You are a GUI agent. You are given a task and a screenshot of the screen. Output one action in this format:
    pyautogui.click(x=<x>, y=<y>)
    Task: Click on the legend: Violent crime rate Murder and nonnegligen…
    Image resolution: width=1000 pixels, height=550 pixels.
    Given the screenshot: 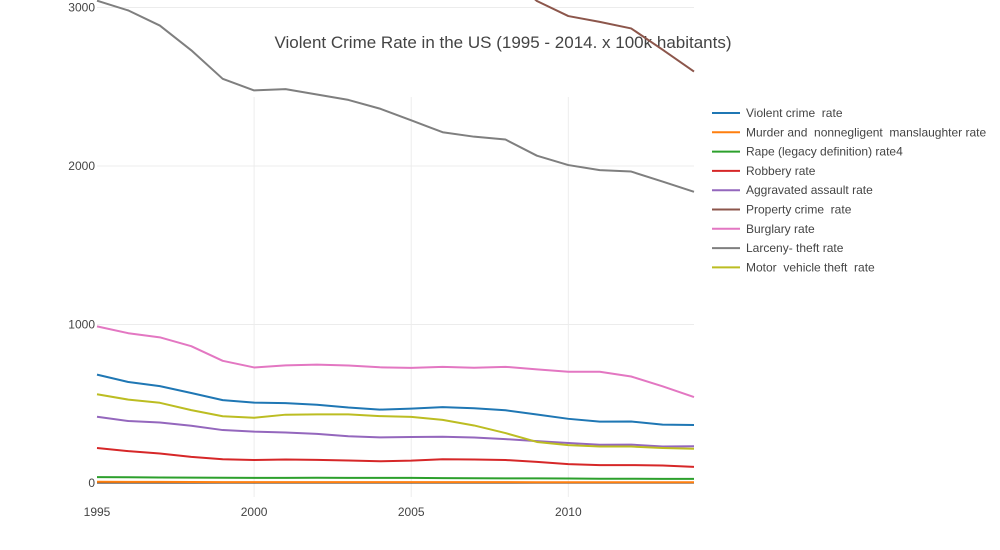 What is the action you would take?
    pyautogui.click(x=849, y=190)
    